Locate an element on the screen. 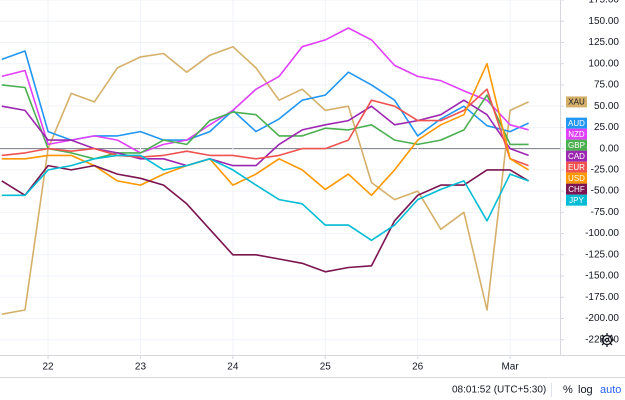  x-tick-label: 23 is located at coordinates (141, 367).